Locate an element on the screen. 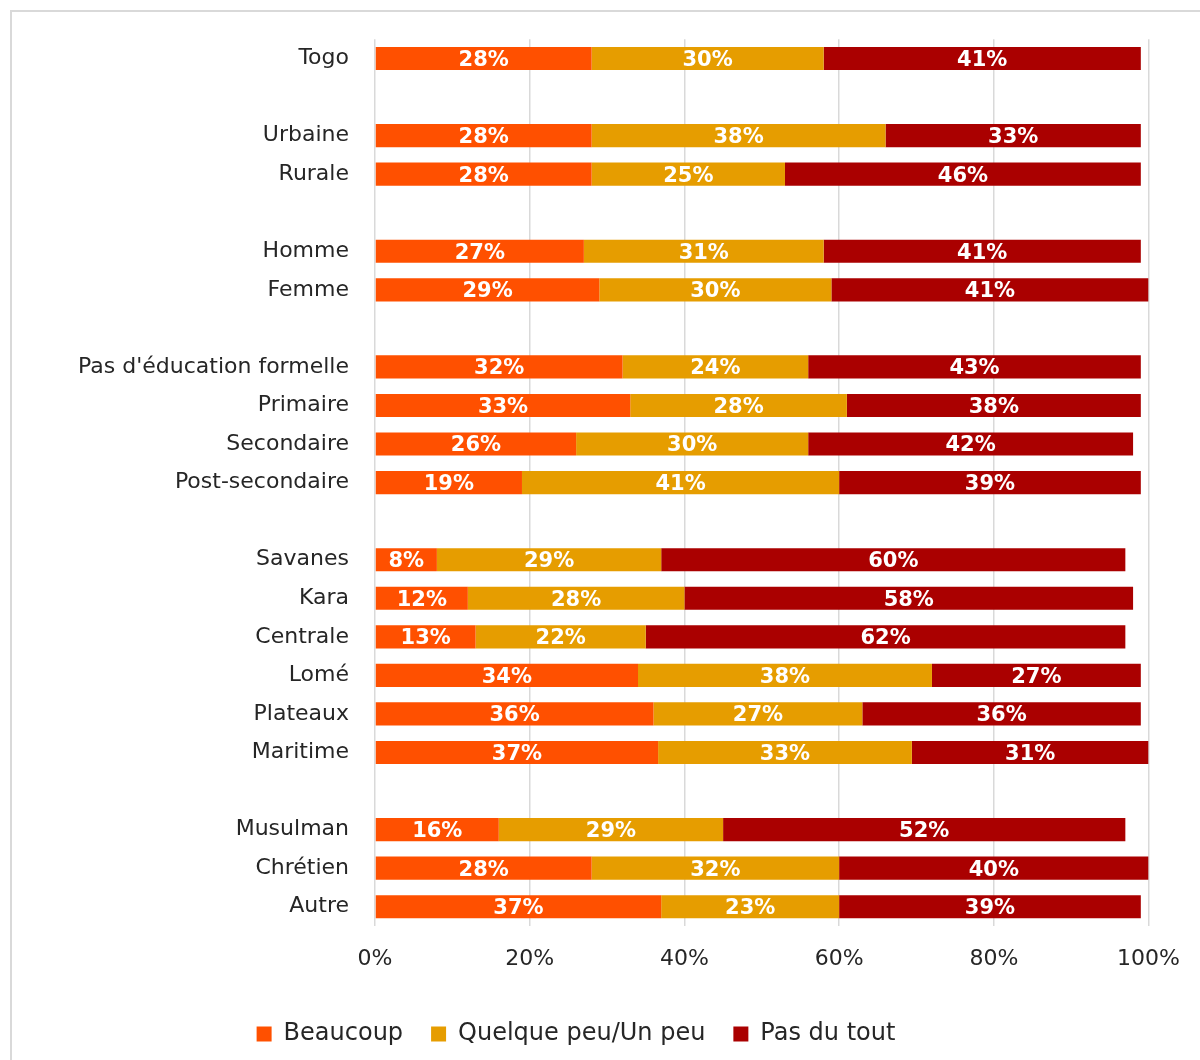  y-tick-label: Chrétien is located at coordinates (302, 866).